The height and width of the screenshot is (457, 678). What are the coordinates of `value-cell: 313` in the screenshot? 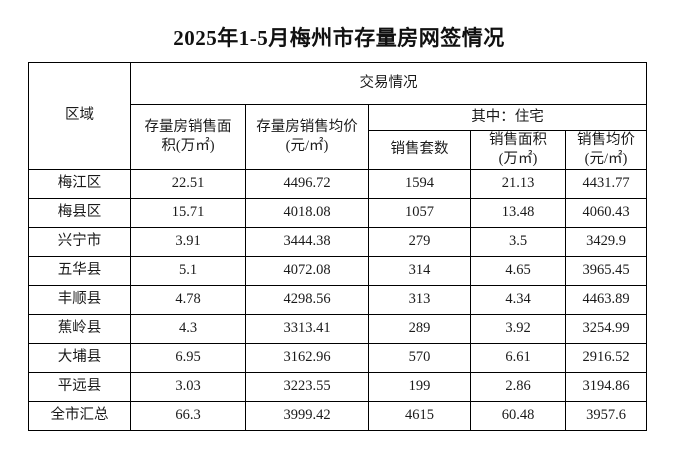 It's located at (419, 299).